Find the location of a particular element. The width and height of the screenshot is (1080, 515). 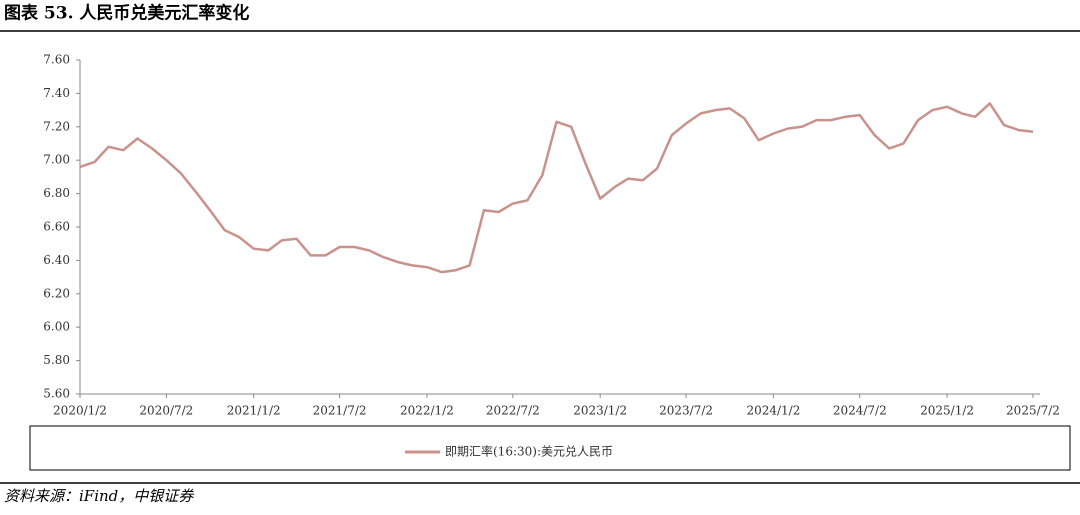

x-tick-label: 2025/7/2 is located at coordinates (1033, 411).